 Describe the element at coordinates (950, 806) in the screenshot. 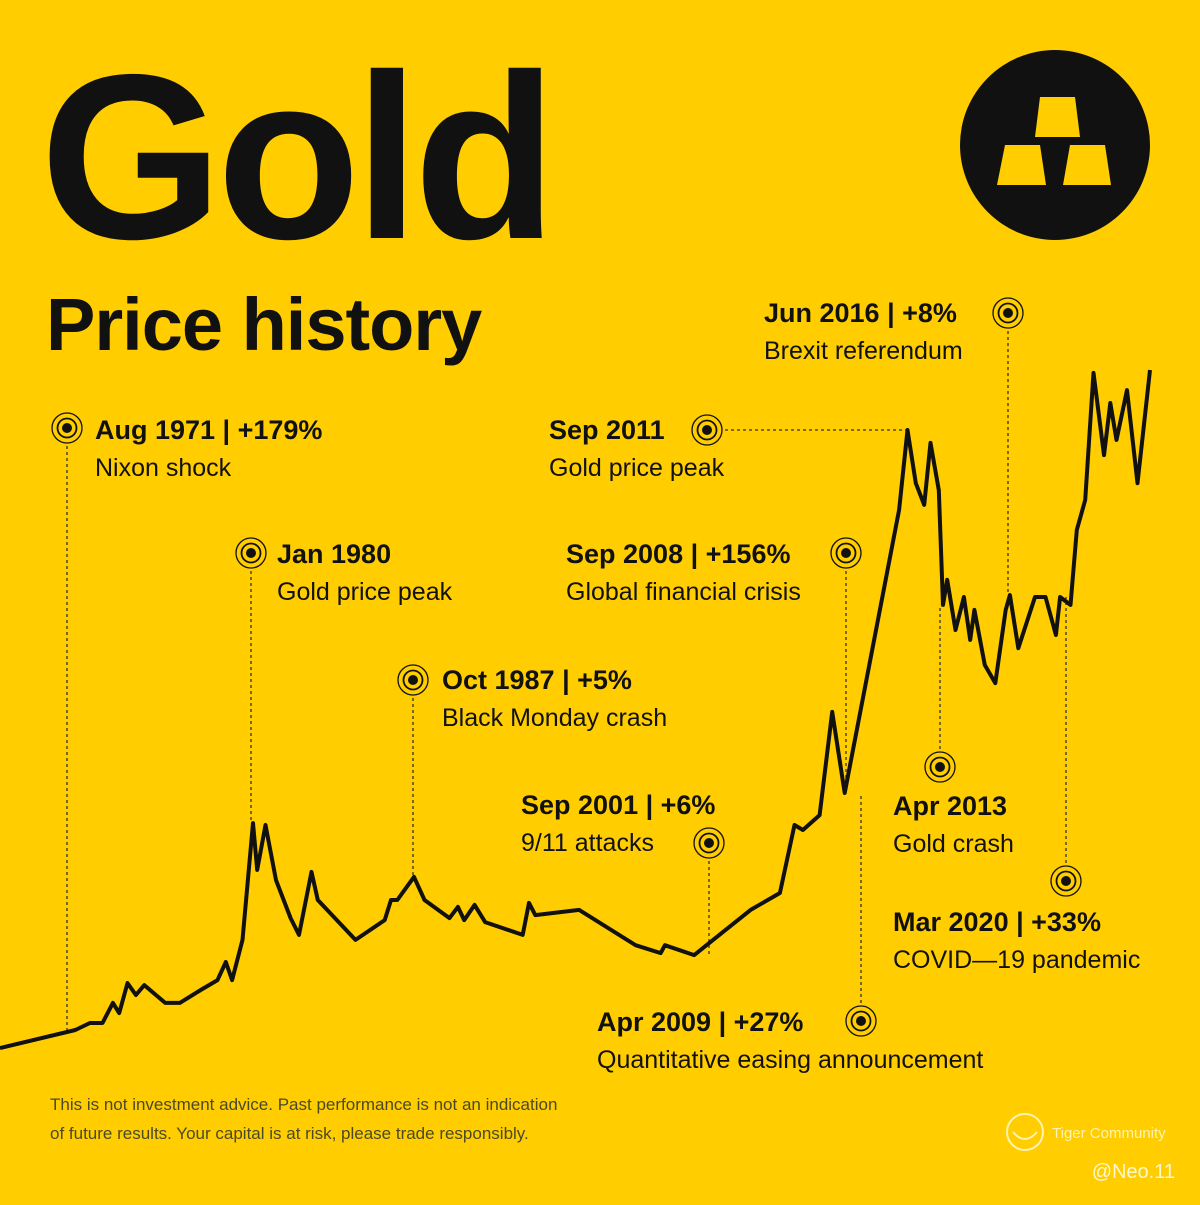

I see `annotation-title: Apr 2013` at that location.